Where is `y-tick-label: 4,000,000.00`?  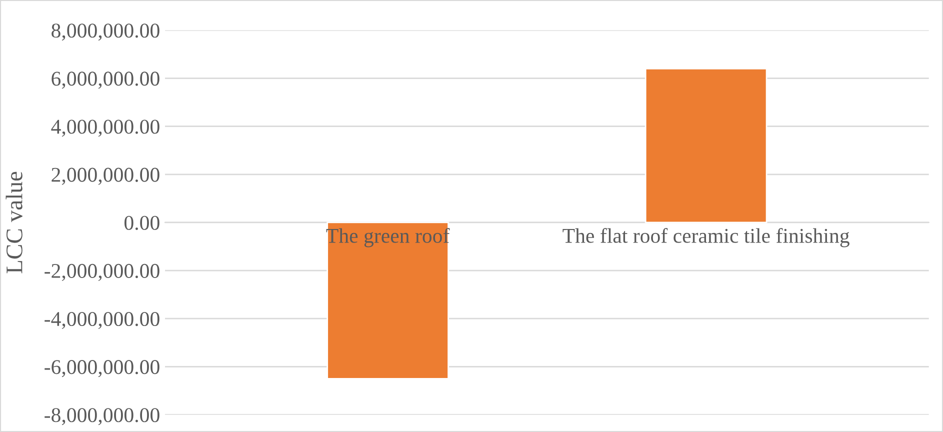
y-tick-label: 4,000,000.00 is located at coordinates (105, 128).